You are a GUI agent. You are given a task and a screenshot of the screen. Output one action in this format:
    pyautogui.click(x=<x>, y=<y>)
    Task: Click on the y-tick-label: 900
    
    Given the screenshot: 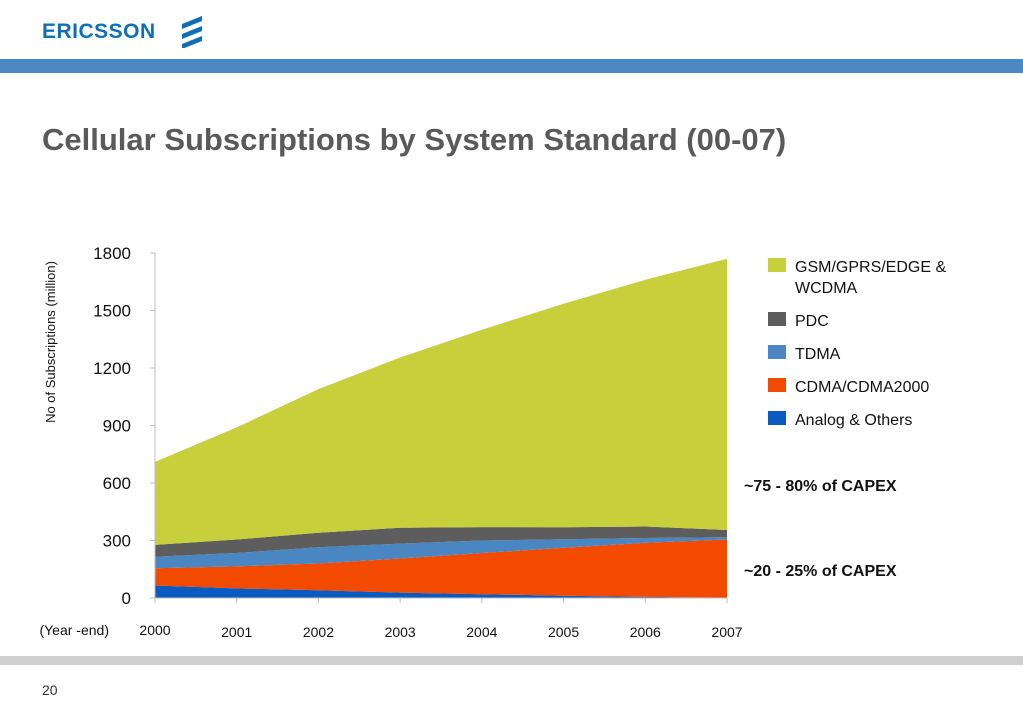 What is the action you would take?
    pyautogui.click(x=117, y=426)
    